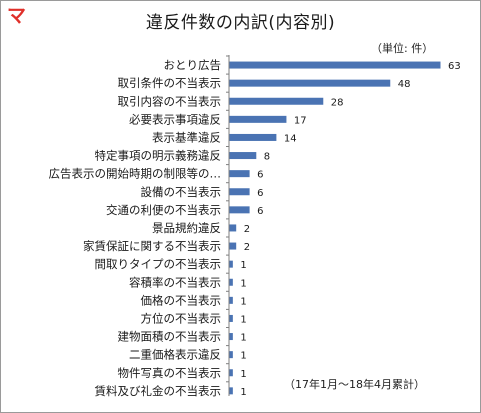 The height and width of the screenshot is (413, 481). Describe the element at coordinates (181, 192) in the screenshot. I see `category-label: 設備の不当表示` at that location.